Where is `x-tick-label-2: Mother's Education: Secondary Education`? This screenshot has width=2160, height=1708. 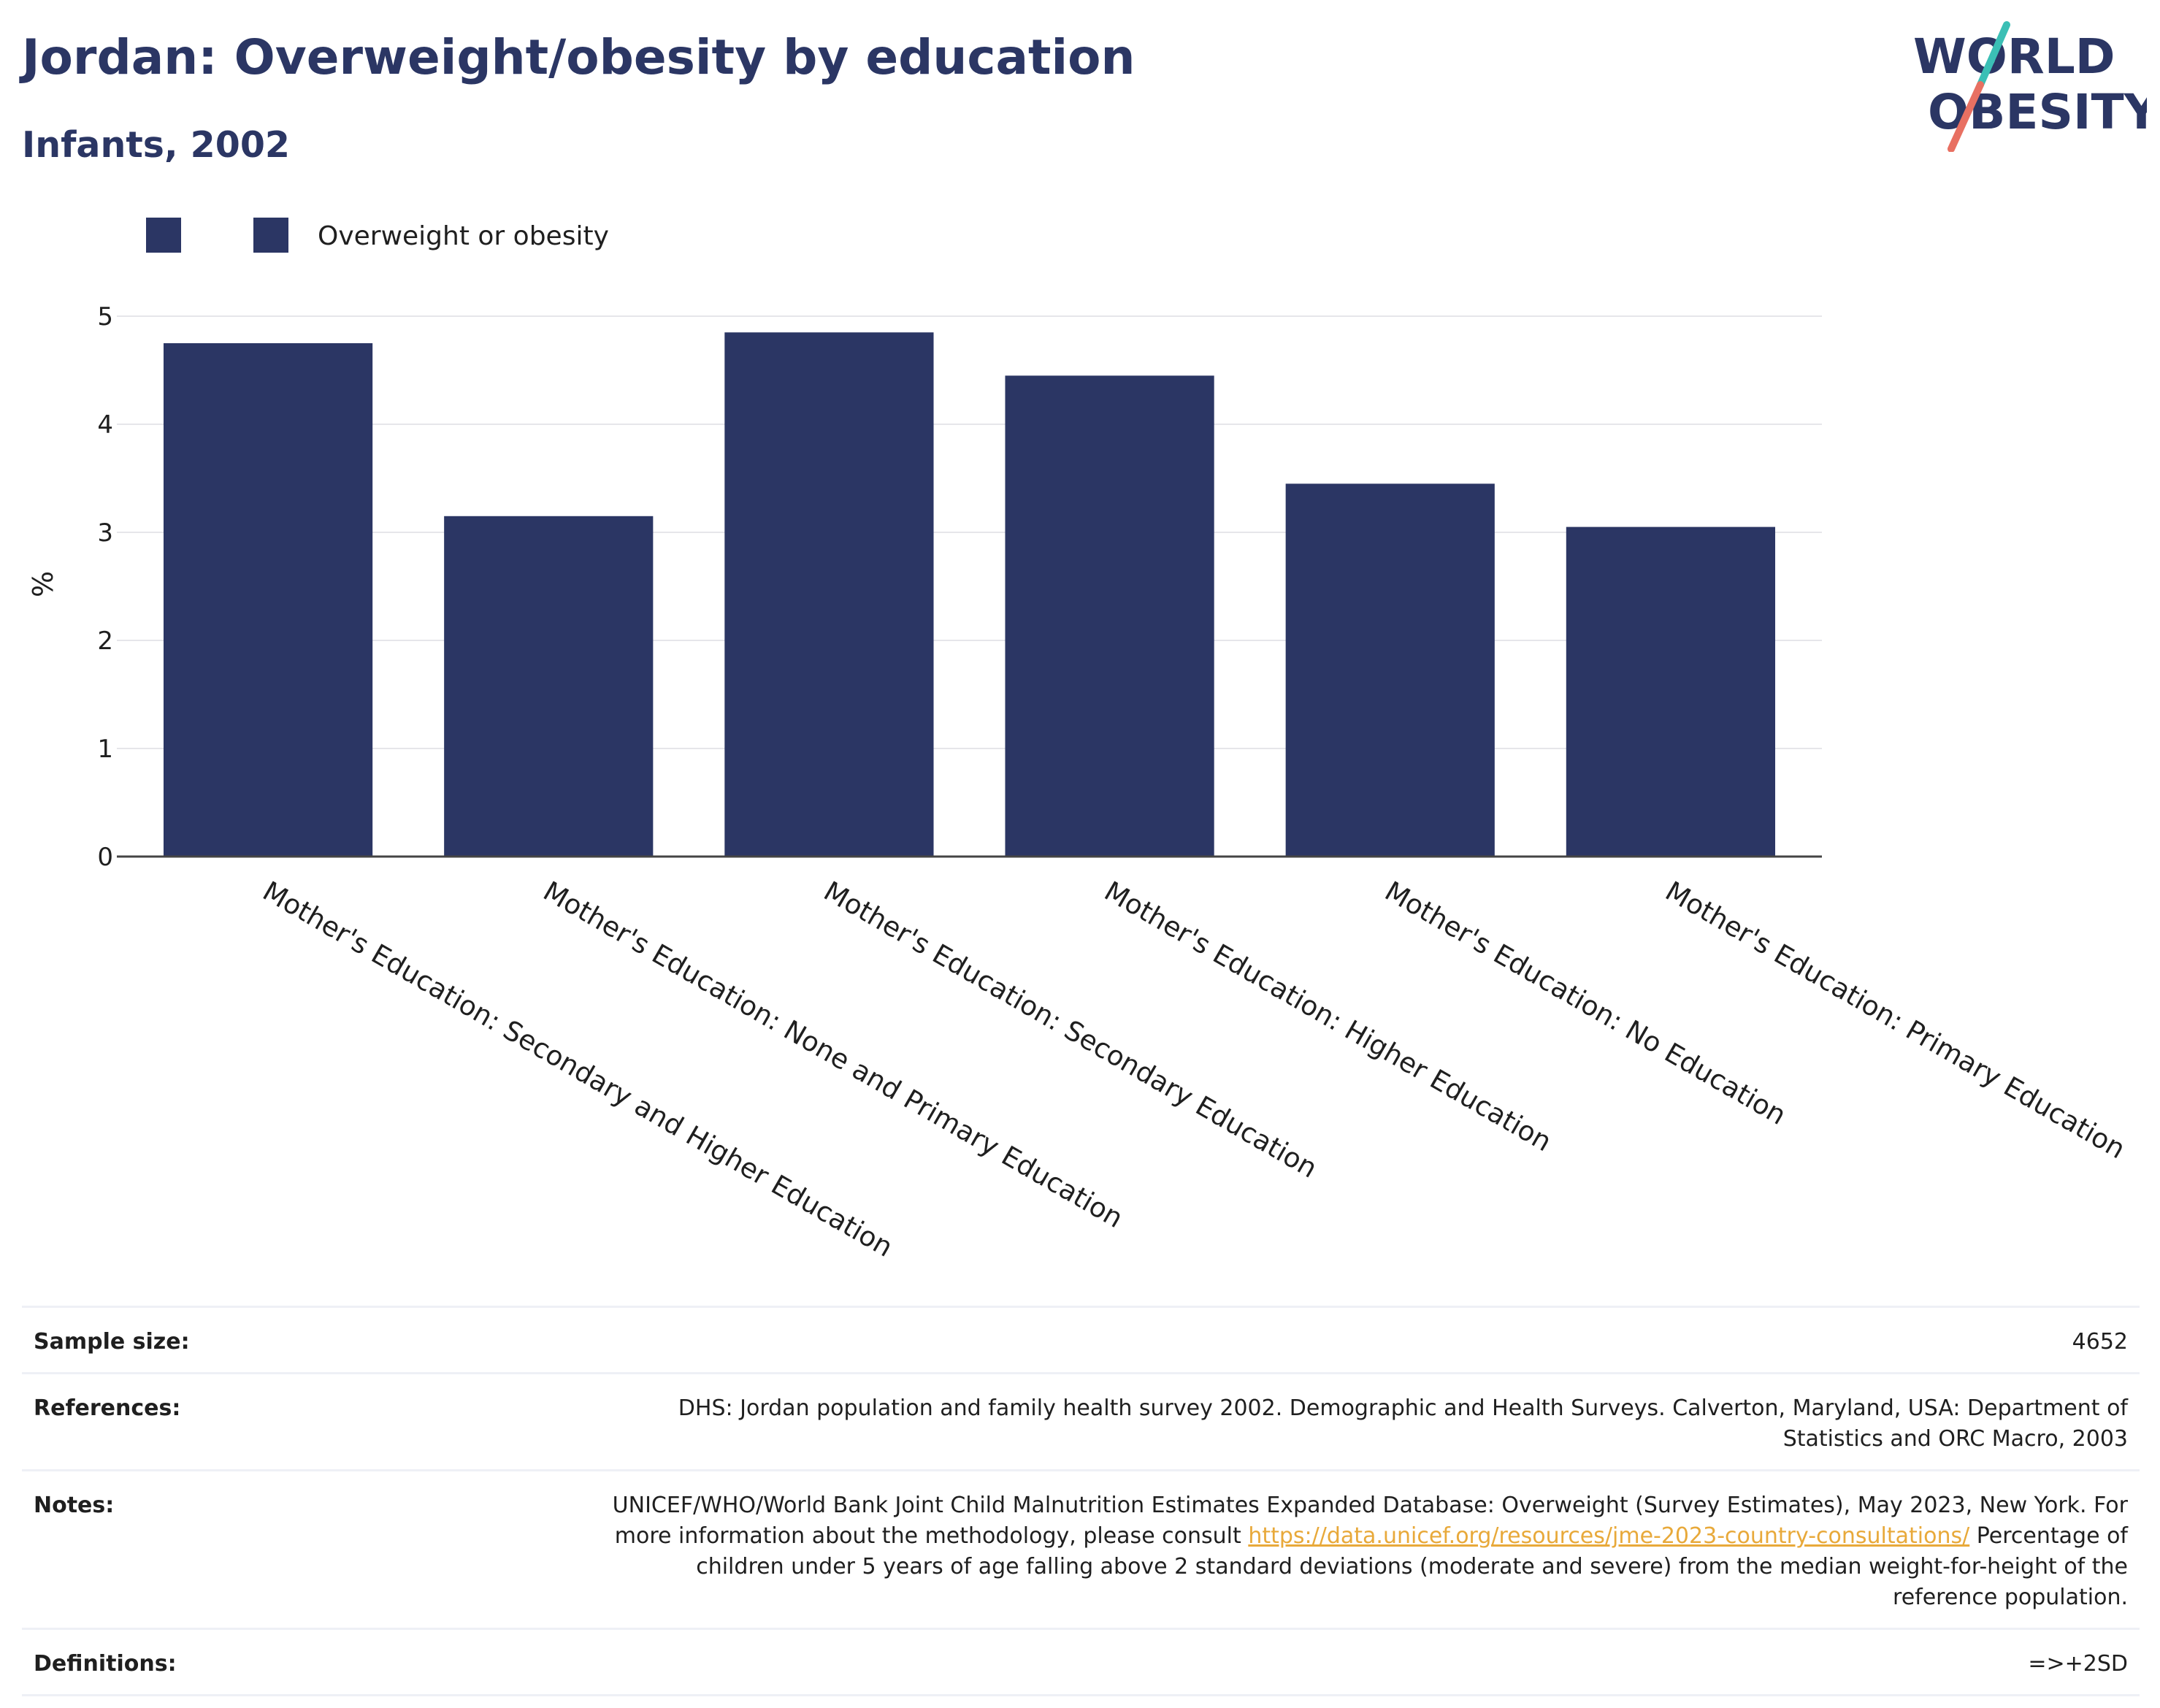 x-tick-label-2: Mother's Education: Secondary Education is located at coordinates (1070, 1030).